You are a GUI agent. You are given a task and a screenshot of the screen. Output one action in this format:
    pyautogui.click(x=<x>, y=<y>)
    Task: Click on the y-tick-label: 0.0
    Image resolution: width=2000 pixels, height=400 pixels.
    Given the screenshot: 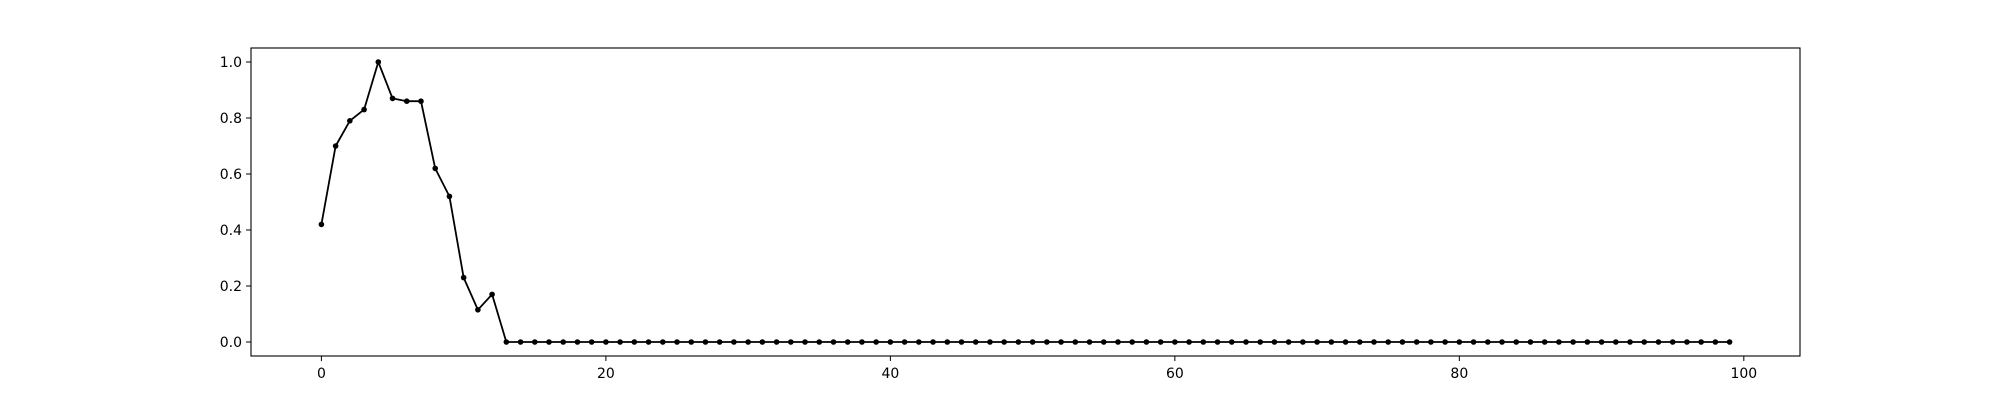 What is the action you would take?
    pyautogui.click(x=231, y=343)
    